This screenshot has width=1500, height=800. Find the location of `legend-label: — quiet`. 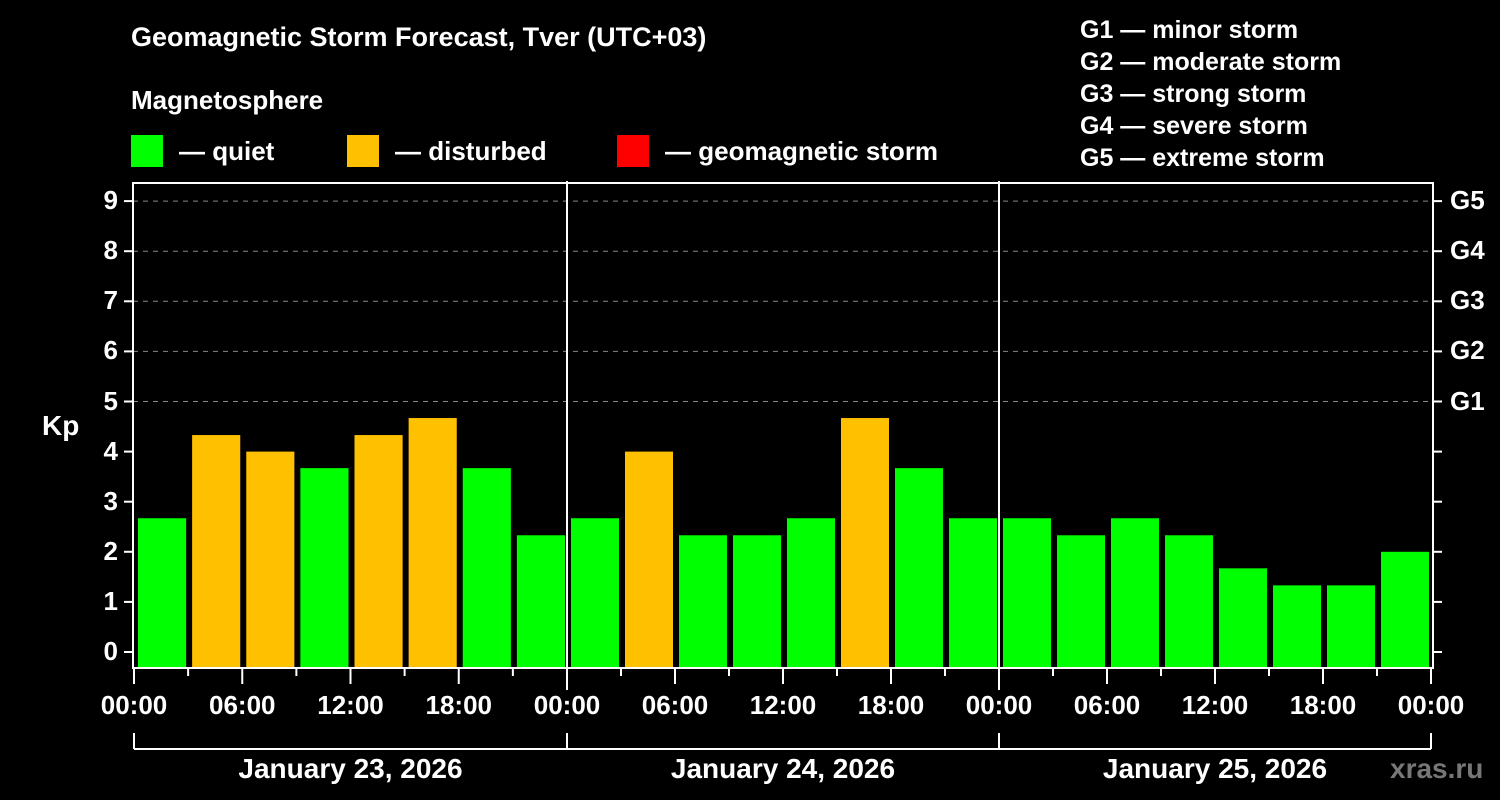

legend-label: — quiet is located at coordinates (227, 150).